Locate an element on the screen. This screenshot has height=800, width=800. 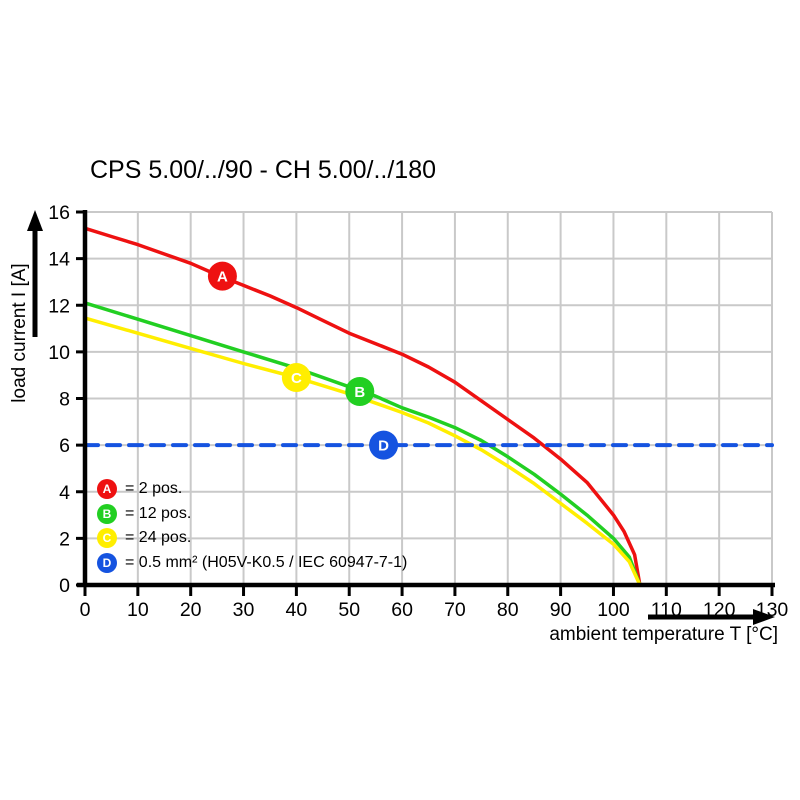
y-tick-label: 14 is located at coordinates (59, 260).